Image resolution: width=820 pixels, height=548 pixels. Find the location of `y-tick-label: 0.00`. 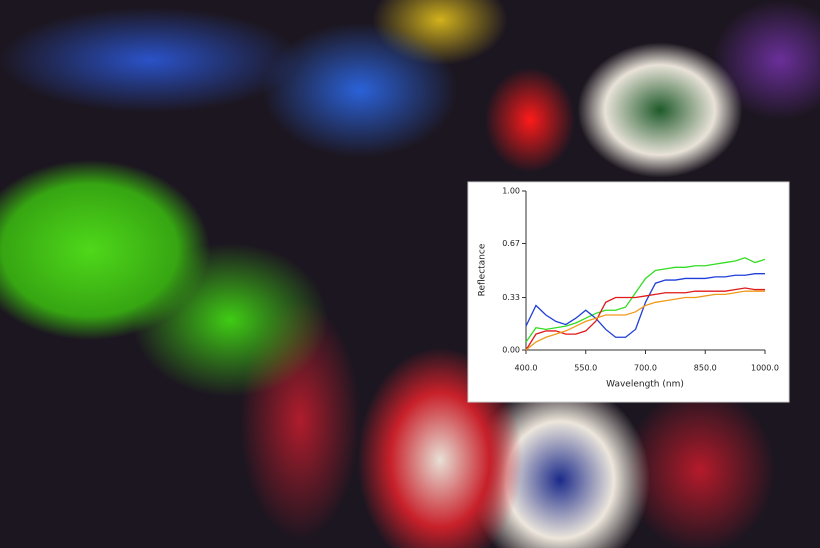

y-tick-label: 0.00 is located at coordinates (511, 350).